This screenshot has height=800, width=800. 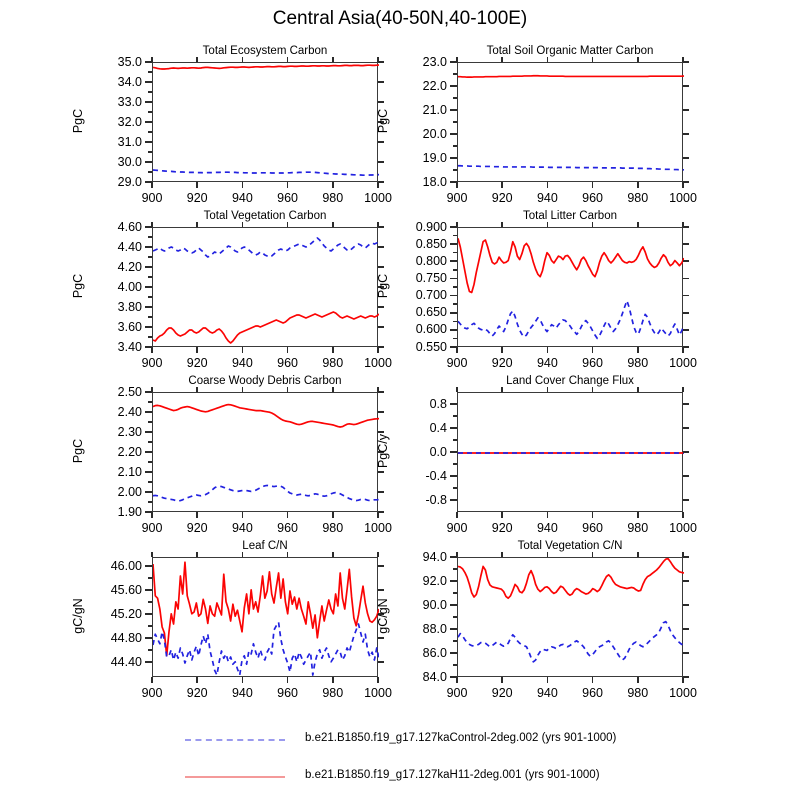 I want to click on y-tick-label: 2.20, so click(x=129, y=451).